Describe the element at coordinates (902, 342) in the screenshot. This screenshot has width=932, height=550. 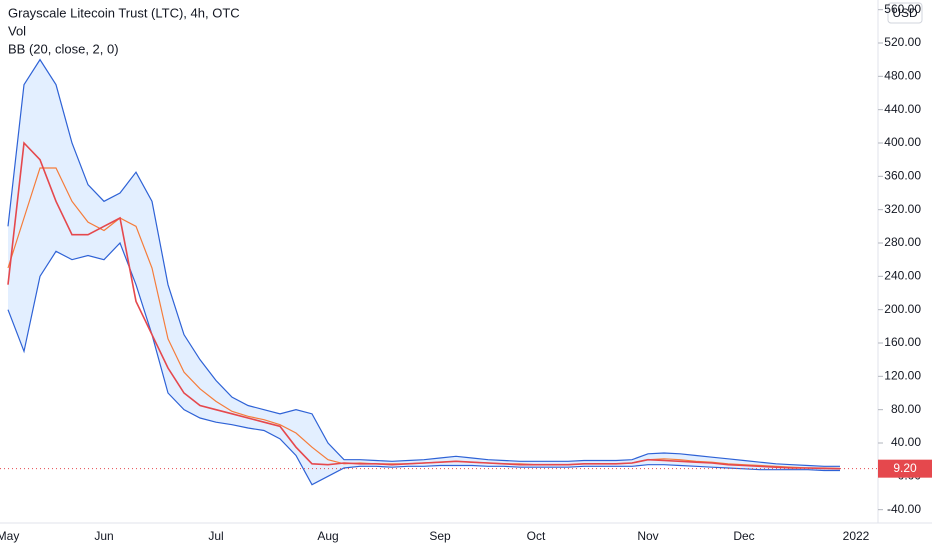
I see `y-tick-label: 160.00` at that location.